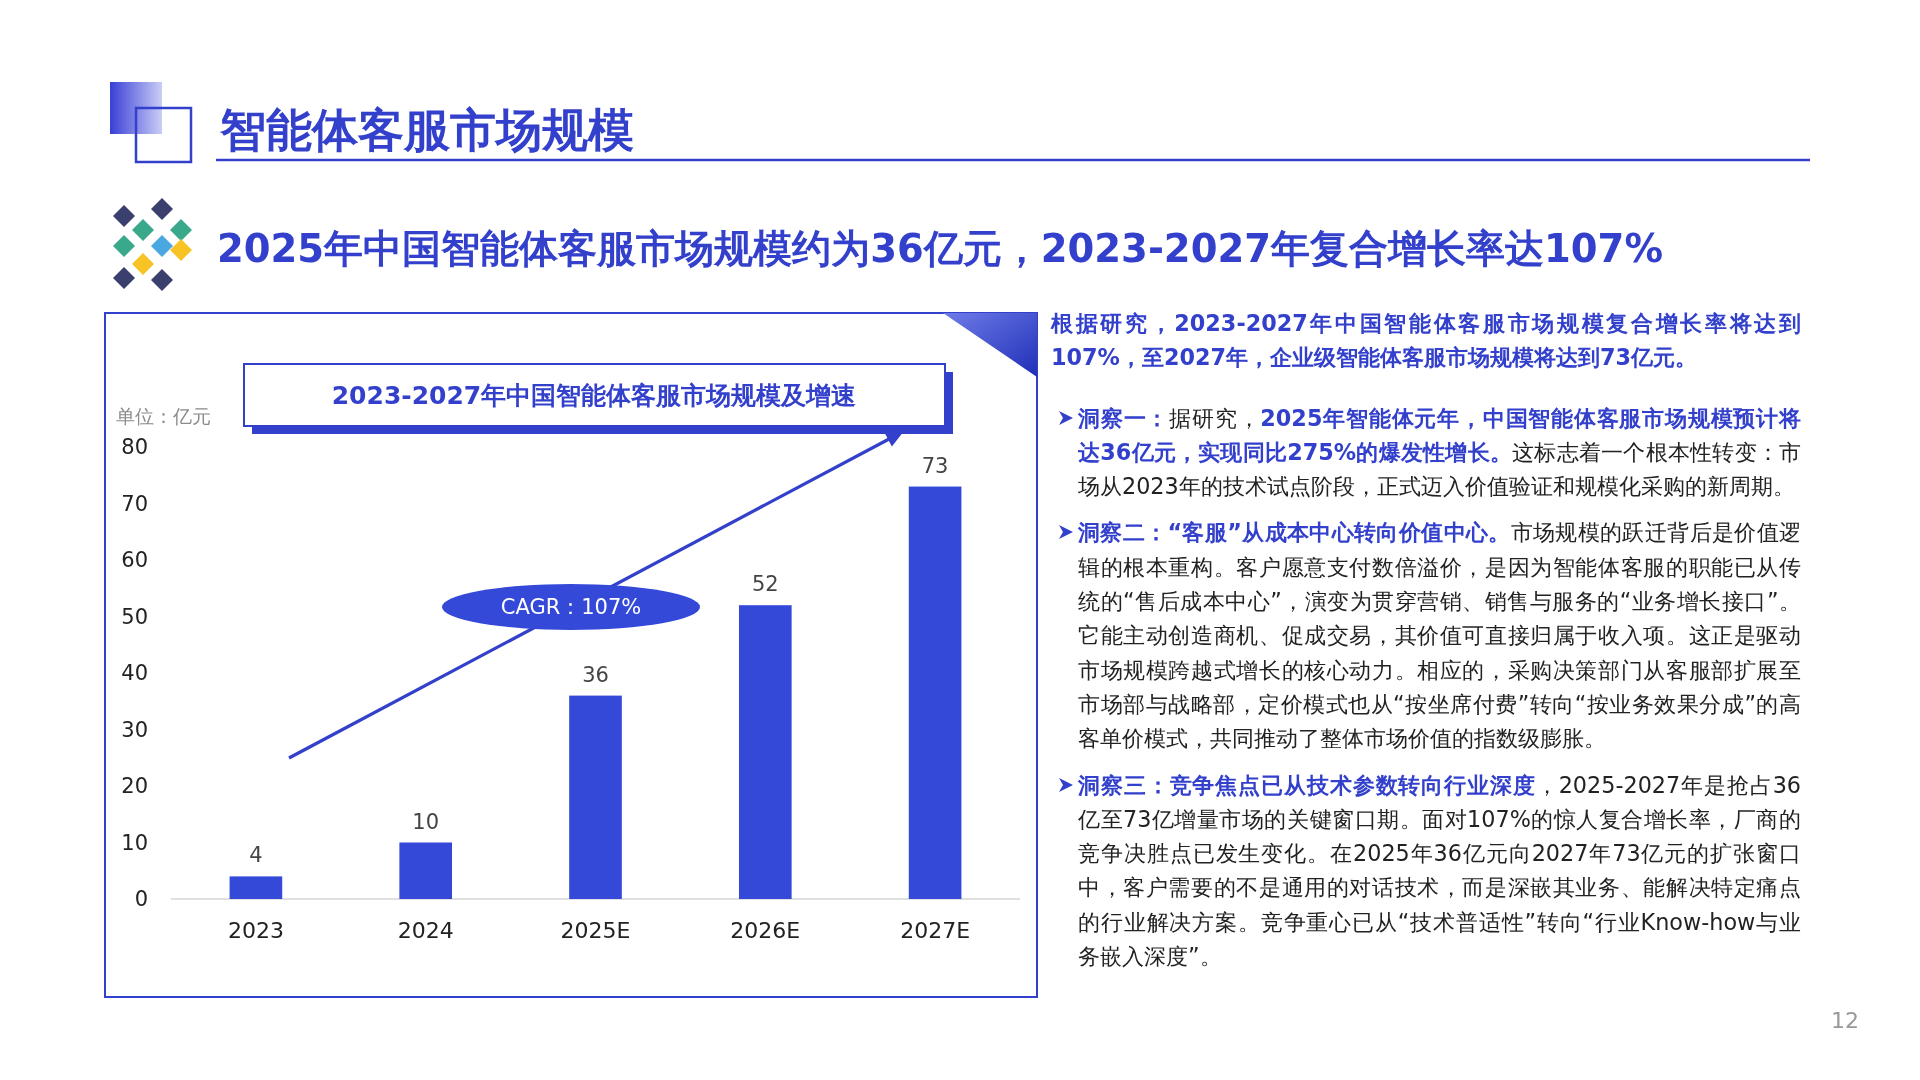 The image size is (1920, 1080). What do you see at coordinates (134, 673) in the screenshot?
I see `y-tick-label: 40` at bounding box center [134, 673].